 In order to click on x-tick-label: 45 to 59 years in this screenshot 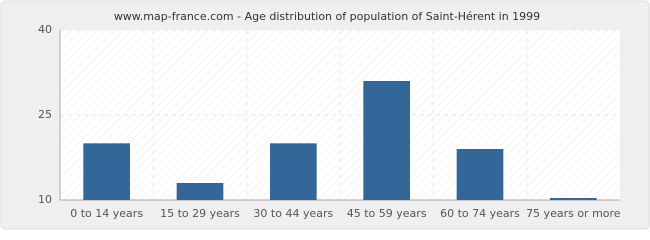, I will do `click(387, 213)`.